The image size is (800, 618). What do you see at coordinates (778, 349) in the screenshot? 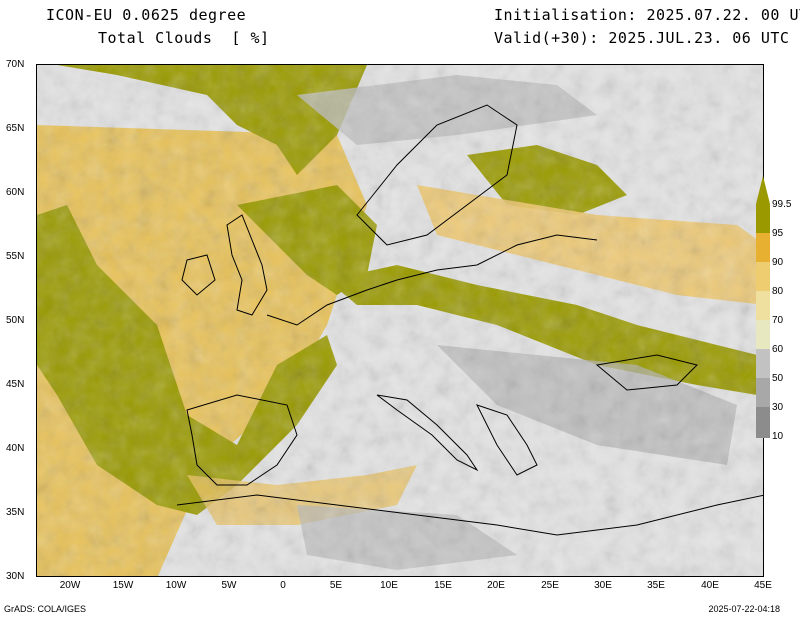
I see `colorbar-label: 60` at bounding box center [778, 349].